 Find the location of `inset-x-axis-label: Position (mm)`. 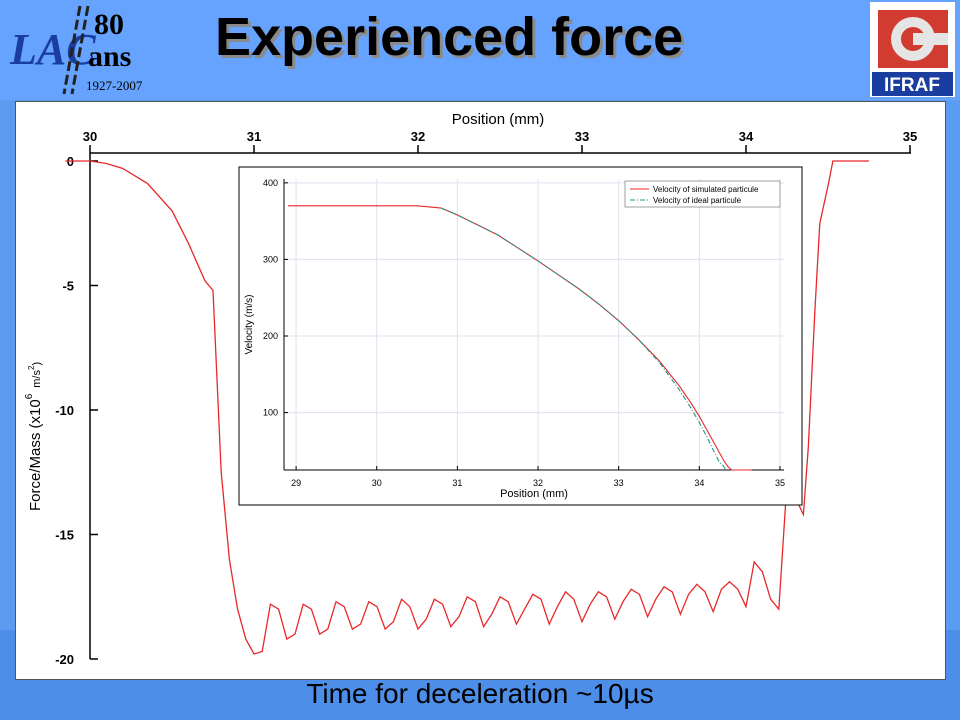

inset-x-axis-label: Position (mm) is located at coordinates (534, 494).